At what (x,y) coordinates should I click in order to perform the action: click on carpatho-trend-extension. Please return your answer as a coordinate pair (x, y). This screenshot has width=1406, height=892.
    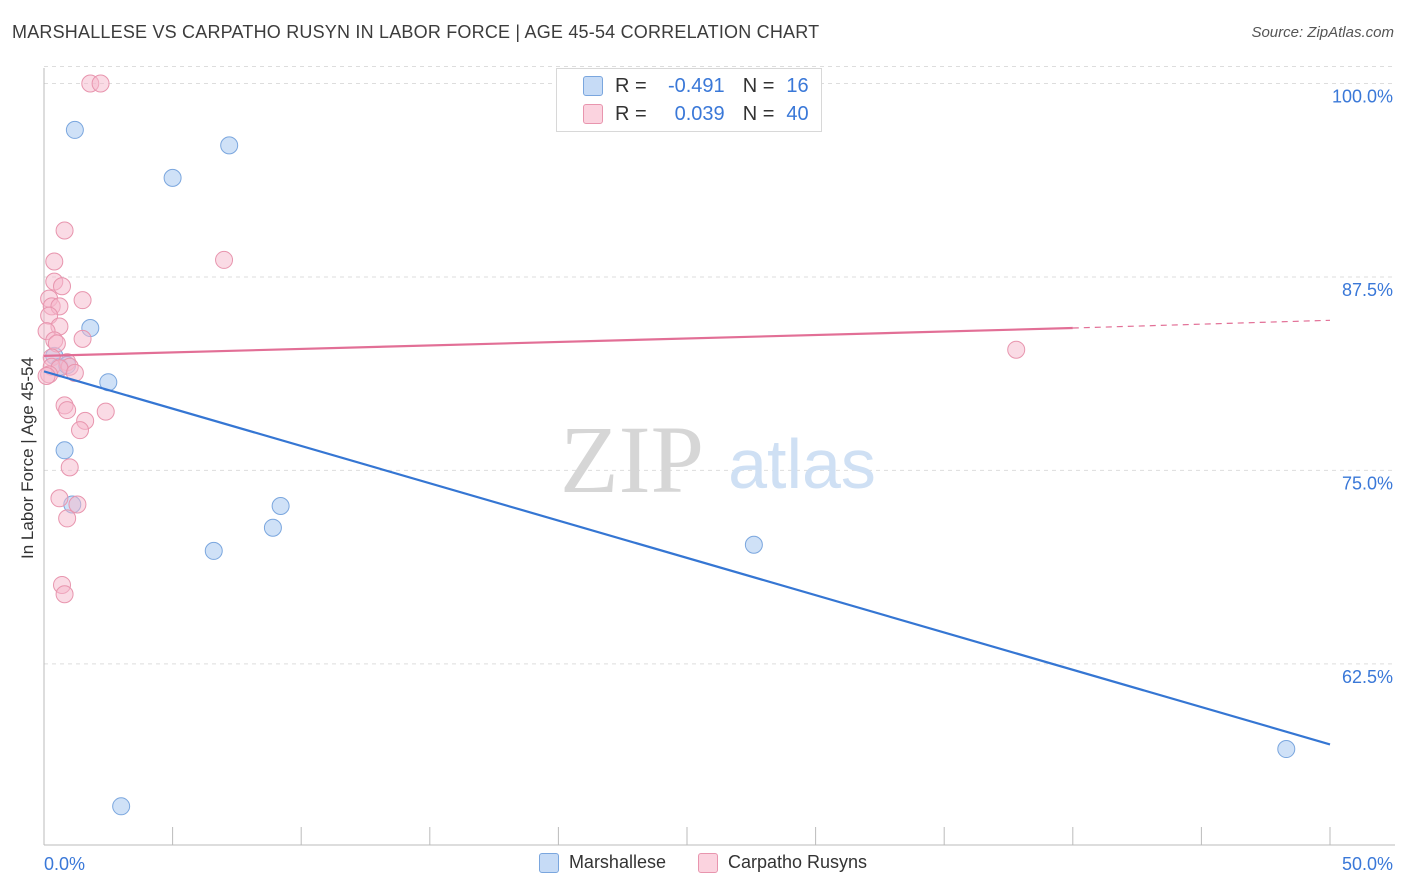
    Looking at the image, I should click on (1201, 324).